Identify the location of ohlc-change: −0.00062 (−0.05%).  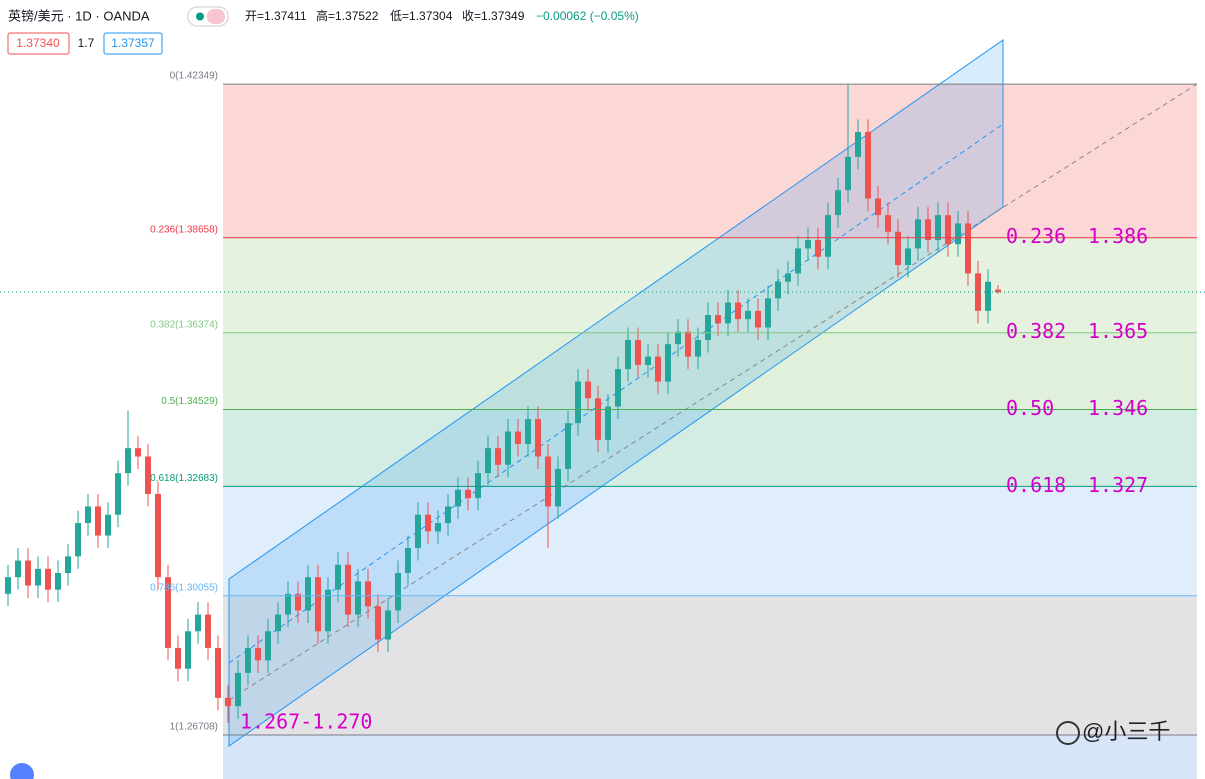
(587, 16).